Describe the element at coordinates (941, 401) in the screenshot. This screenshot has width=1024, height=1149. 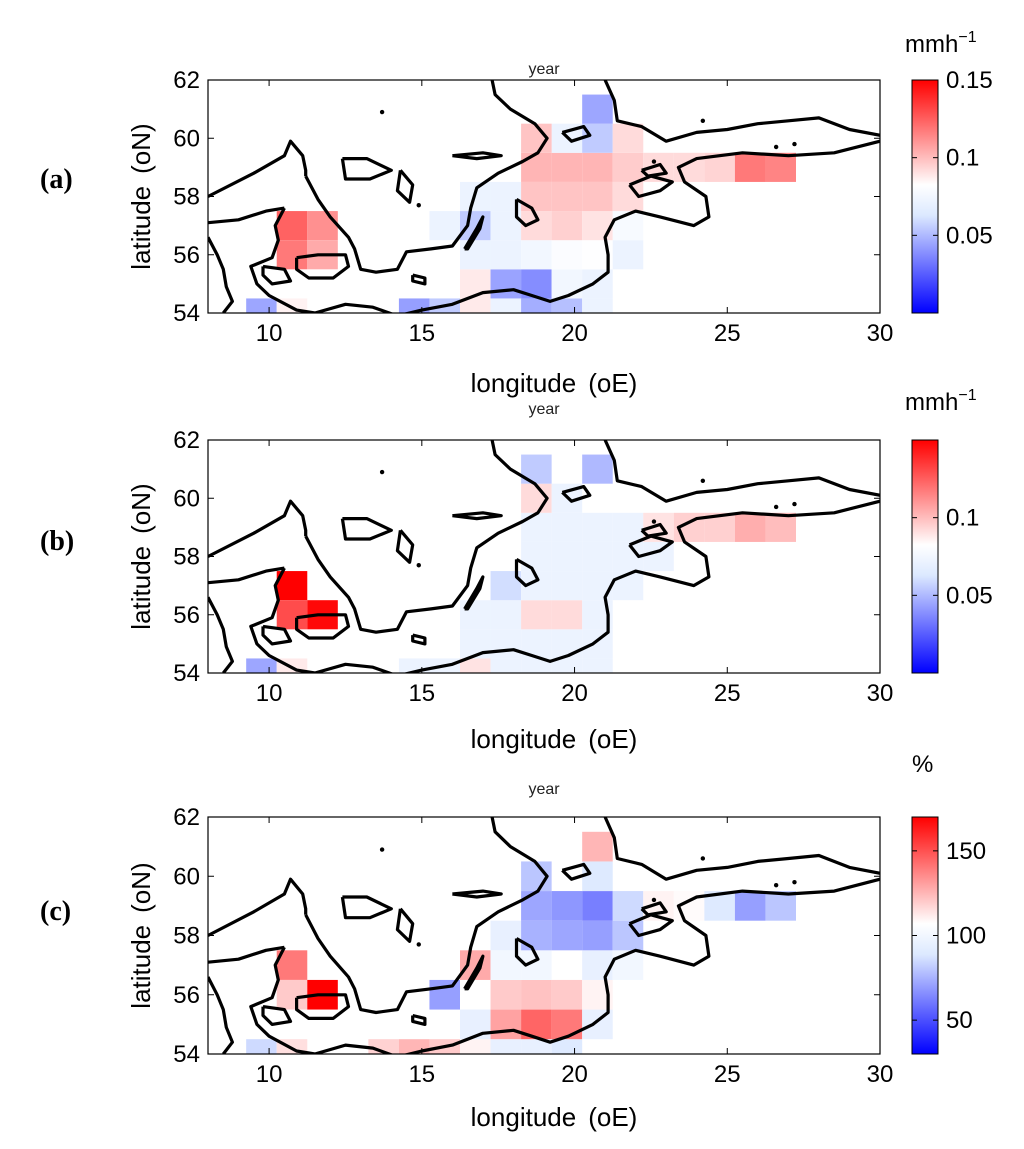
I see `colorbar-unit: mmh−1` at that location.